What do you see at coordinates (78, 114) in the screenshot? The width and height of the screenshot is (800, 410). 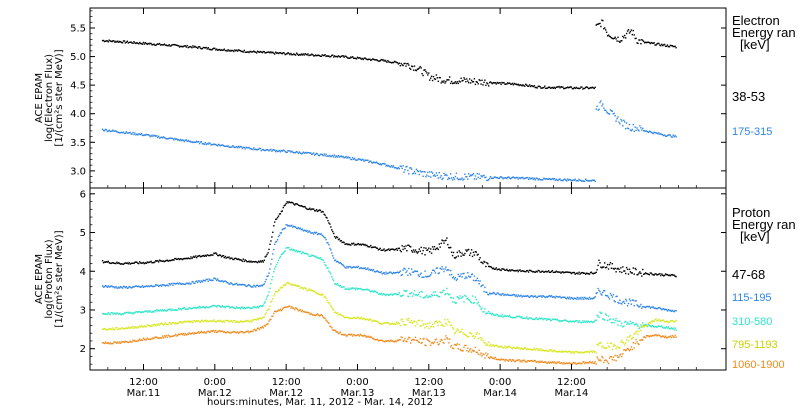 I see `y-tick-label: 4.0` at bounding box center [78, 114].